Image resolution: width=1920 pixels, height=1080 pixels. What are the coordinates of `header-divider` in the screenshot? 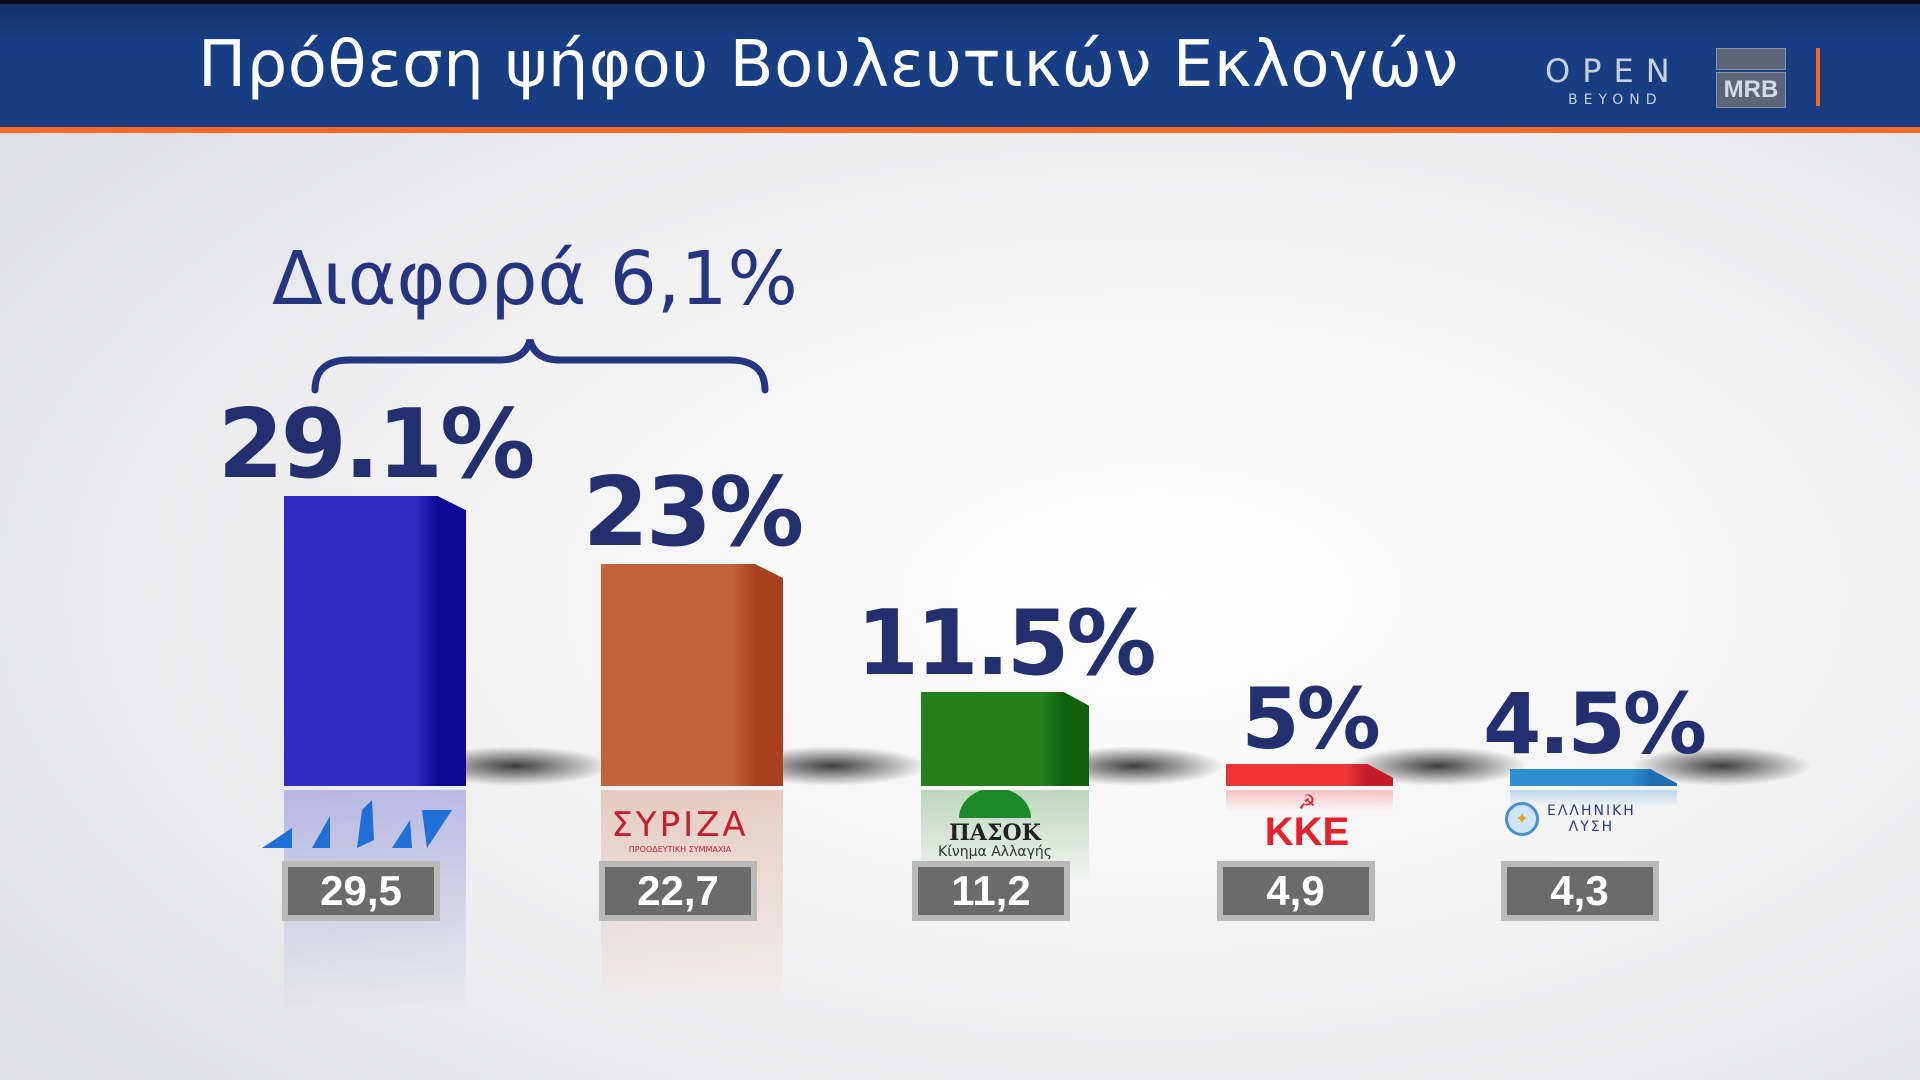 It's located at (1818, 77).